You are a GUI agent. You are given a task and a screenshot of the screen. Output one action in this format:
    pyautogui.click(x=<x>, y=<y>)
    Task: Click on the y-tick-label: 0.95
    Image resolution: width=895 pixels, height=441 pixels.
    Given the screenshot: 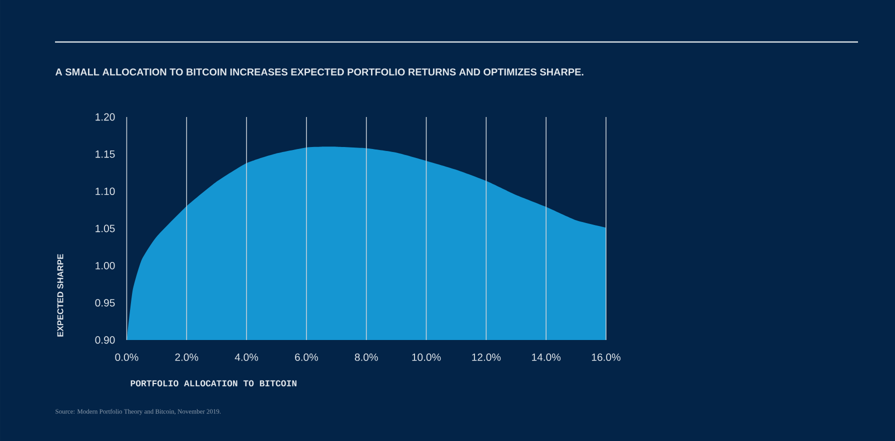 What is the action you would take?
    pyautogui.click(x=105, y=303)
    